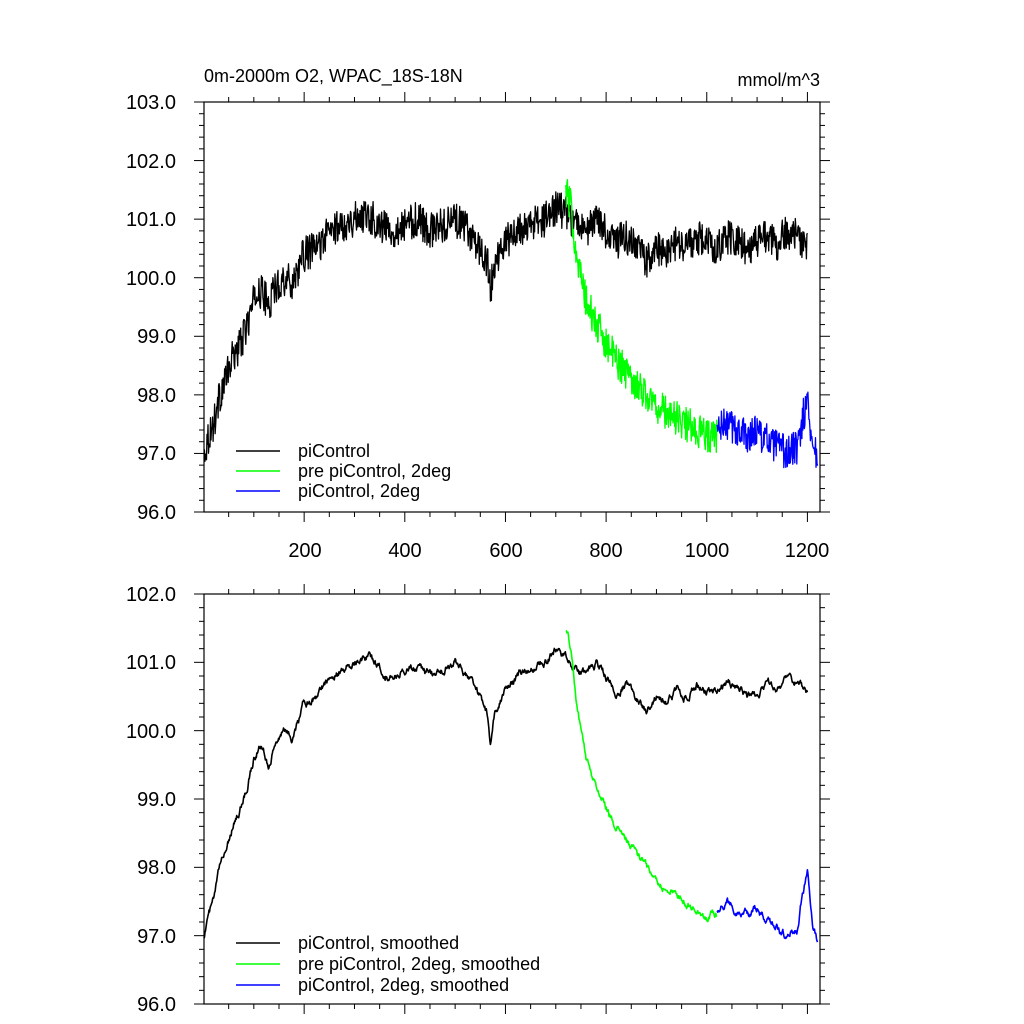 The image size is (1024, 1024). What do you see at coordinates (403, 985) in the screenshot?
I see `legend-label-picontrol-2deg-smoothed: piControl, 2deg, smoothed` at bounding box center [403, 985].